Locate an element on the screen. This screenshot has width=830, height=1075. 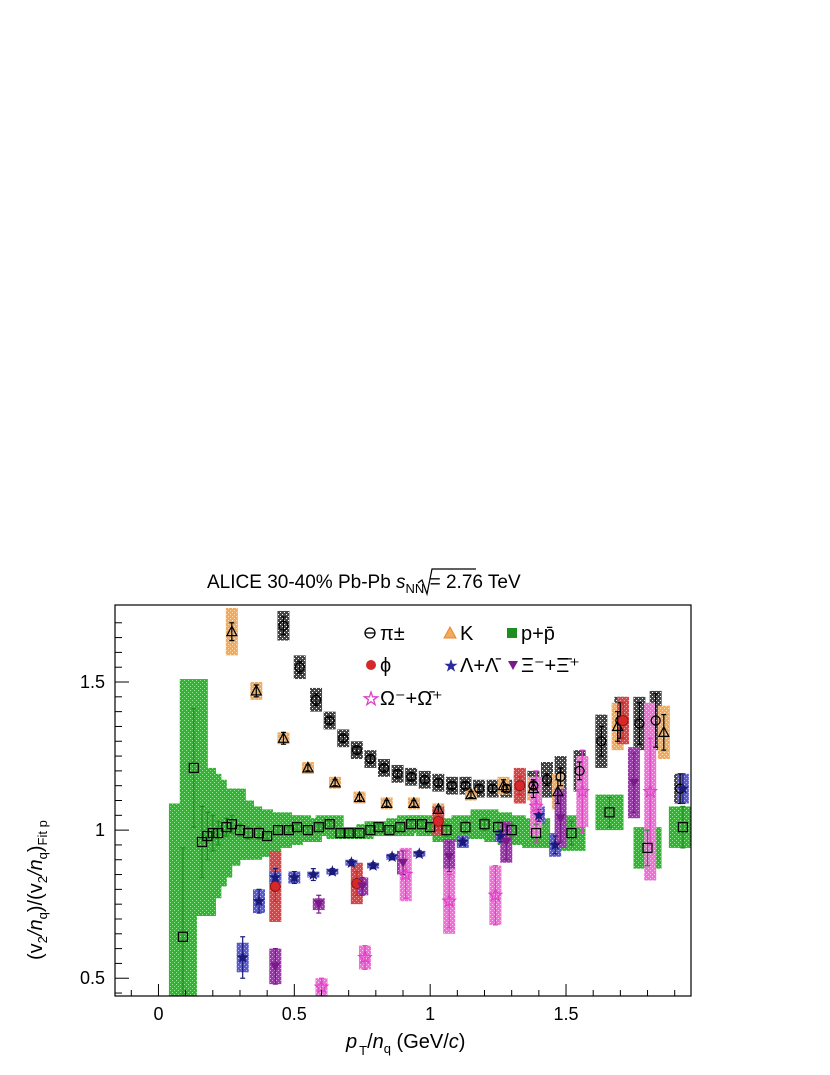
legend-item-pion: π± is located at coordinates (384, 634).